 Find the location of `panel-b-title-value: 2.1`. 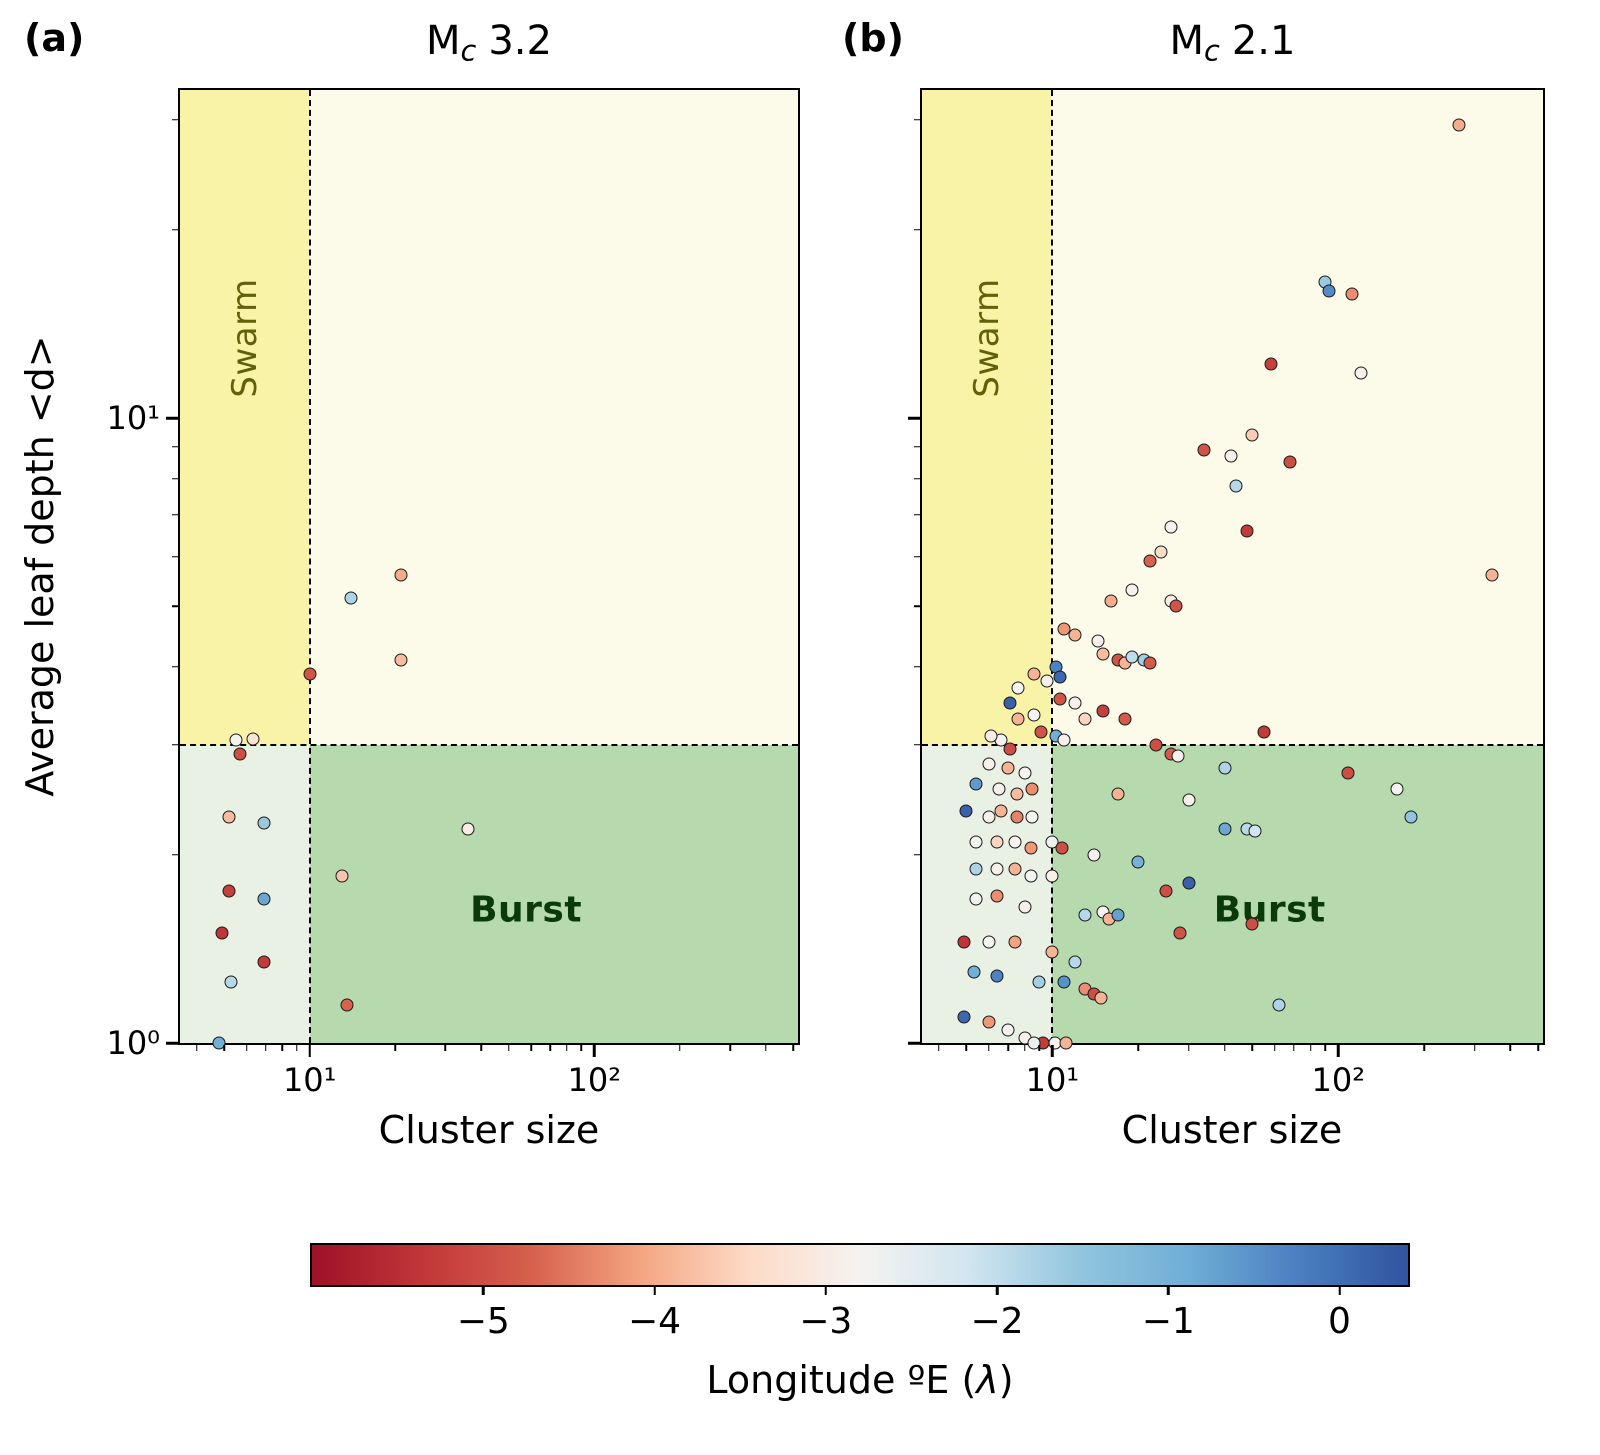

panel-b-title-value: 2.1 is located at coordinates (1263, 41).